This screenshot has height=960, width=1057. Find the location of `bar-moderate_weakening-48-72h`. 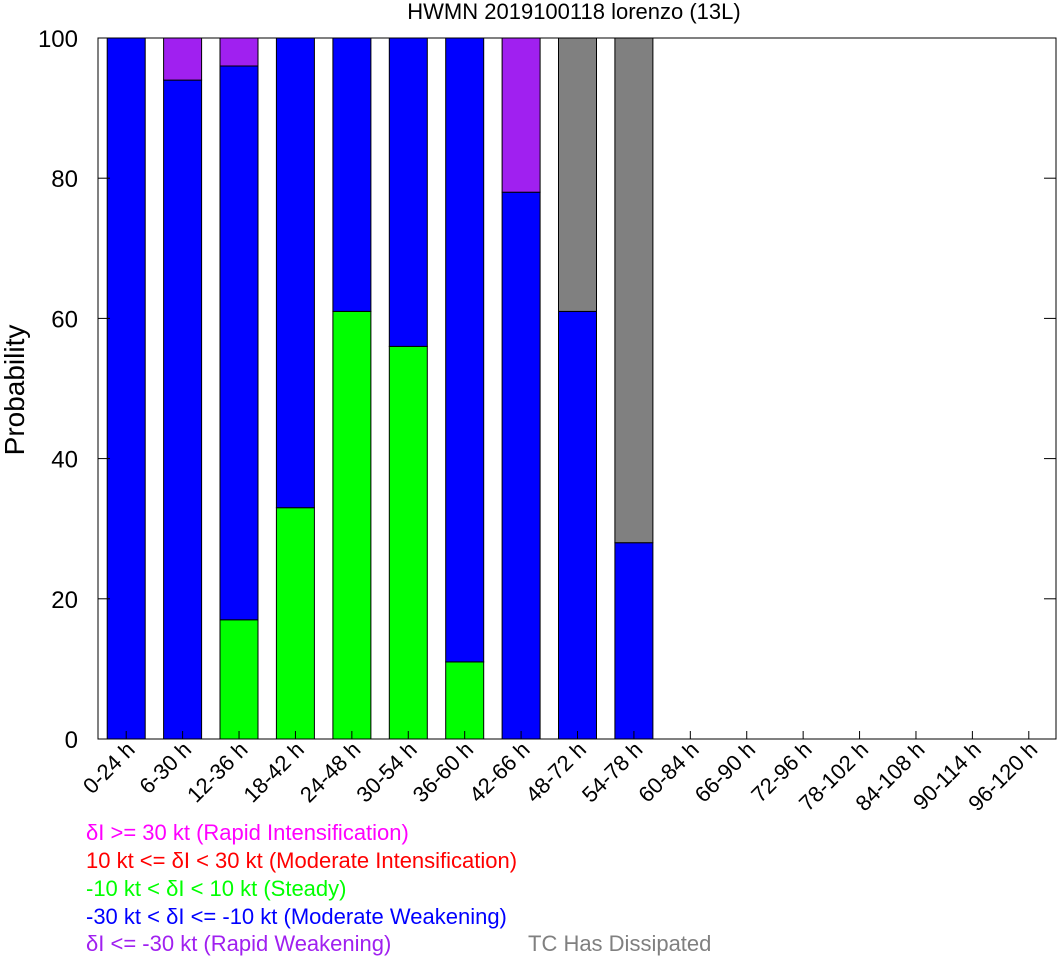

bar-moderate_weakening-48-72h is located at coordinates (577, 525).